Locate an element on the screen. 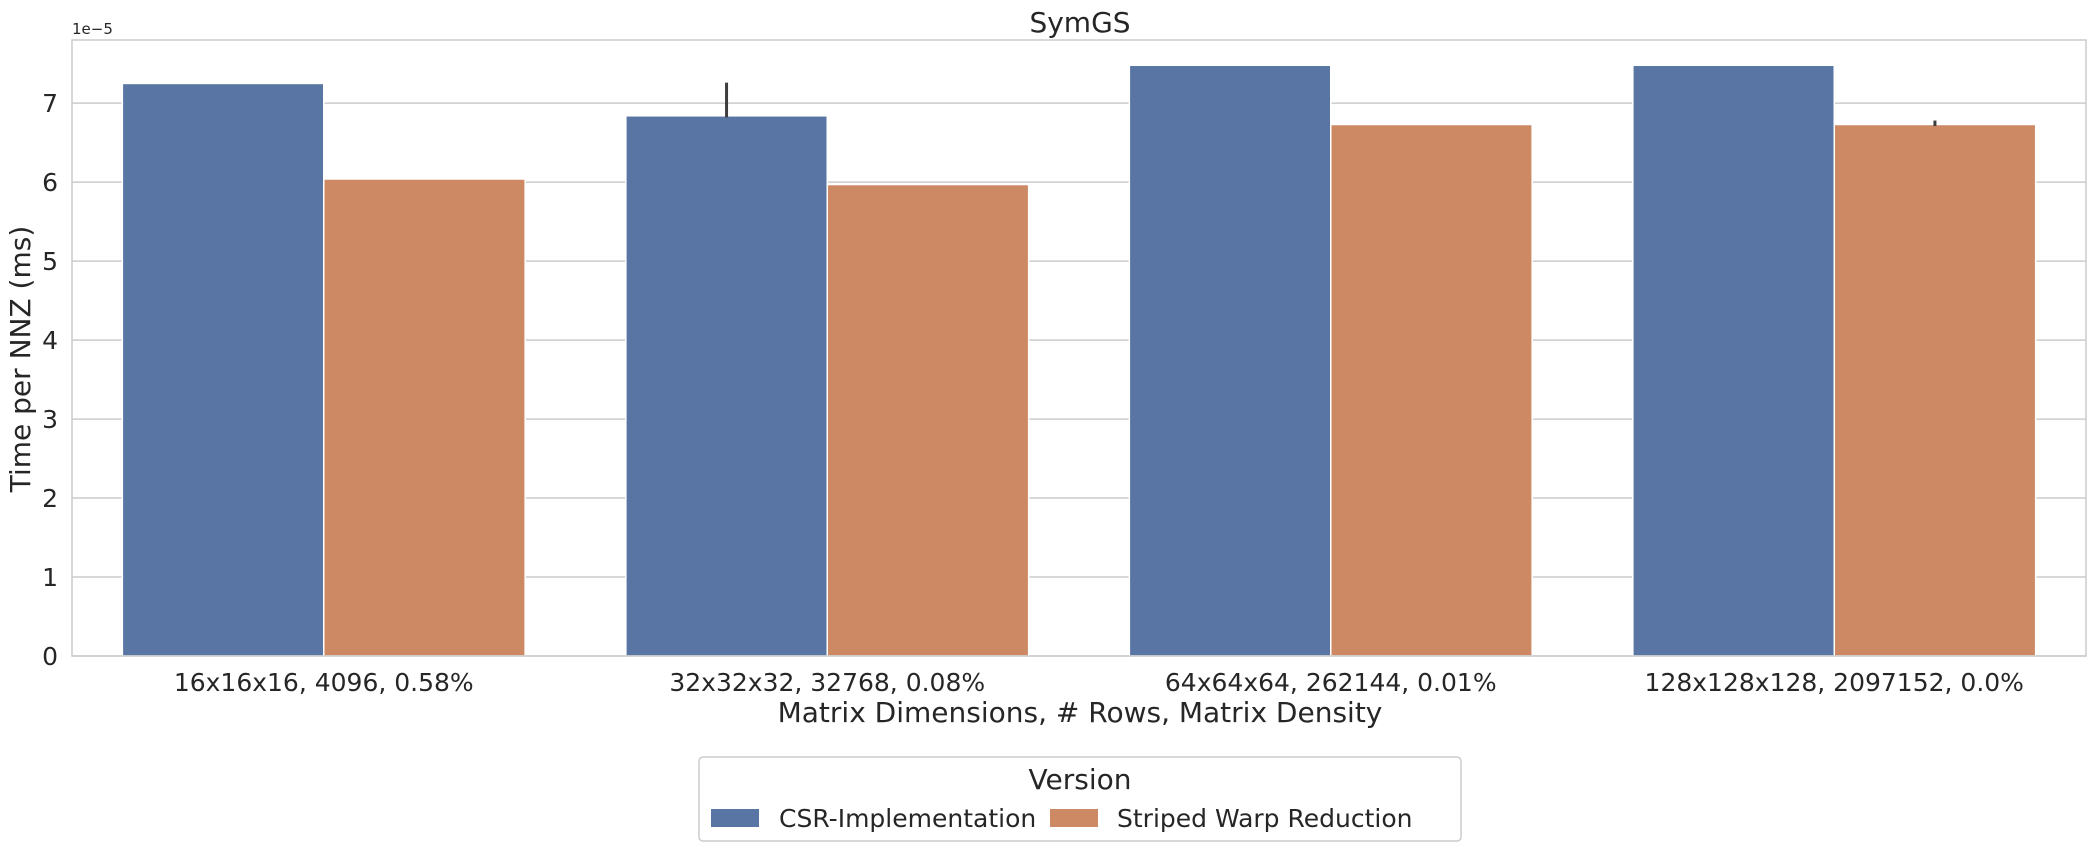 Image resolution: width=2097 pixels, height=855 pixels. x-tick-label: 16x16x16, 4096, 0.58% is located at coordinates (324, 682).